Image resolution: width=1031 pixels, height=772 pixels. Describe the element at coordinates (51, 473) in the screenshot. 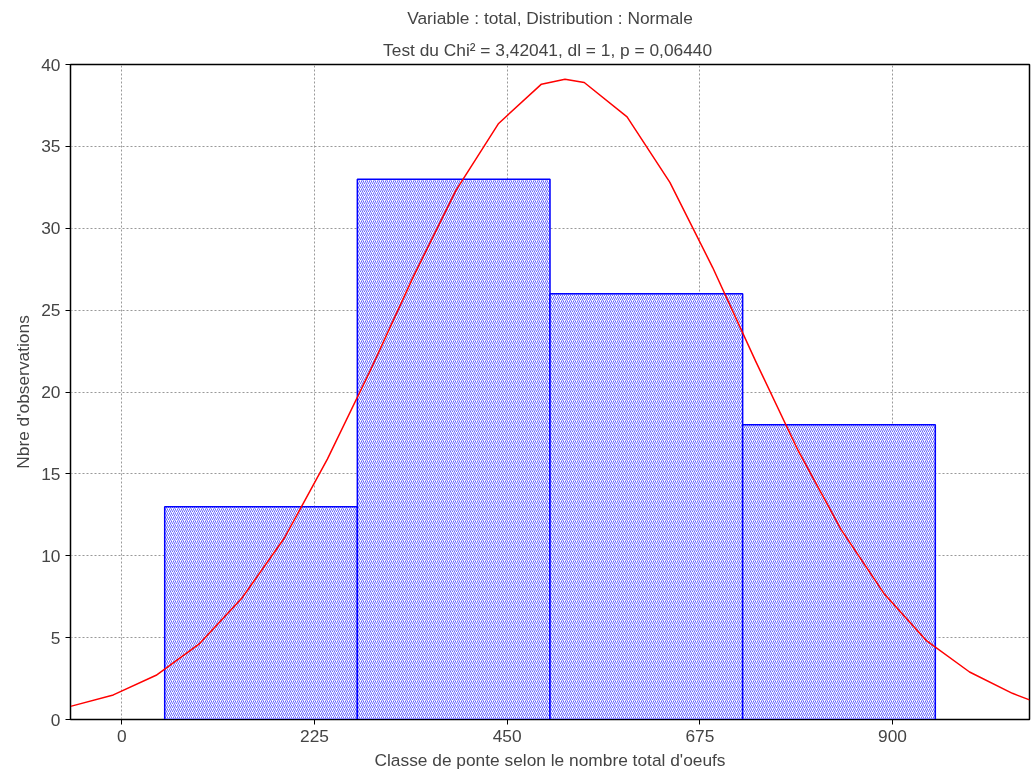

I see `y-tick-label: 15` at that location.